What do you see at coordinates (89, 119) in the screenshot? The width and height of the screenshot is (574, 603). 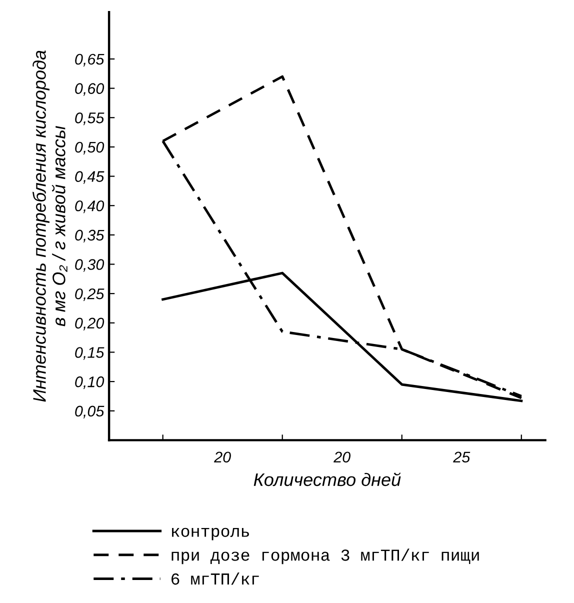 I see `y-tick-label: 0,55` at bounding box center [89, 119].